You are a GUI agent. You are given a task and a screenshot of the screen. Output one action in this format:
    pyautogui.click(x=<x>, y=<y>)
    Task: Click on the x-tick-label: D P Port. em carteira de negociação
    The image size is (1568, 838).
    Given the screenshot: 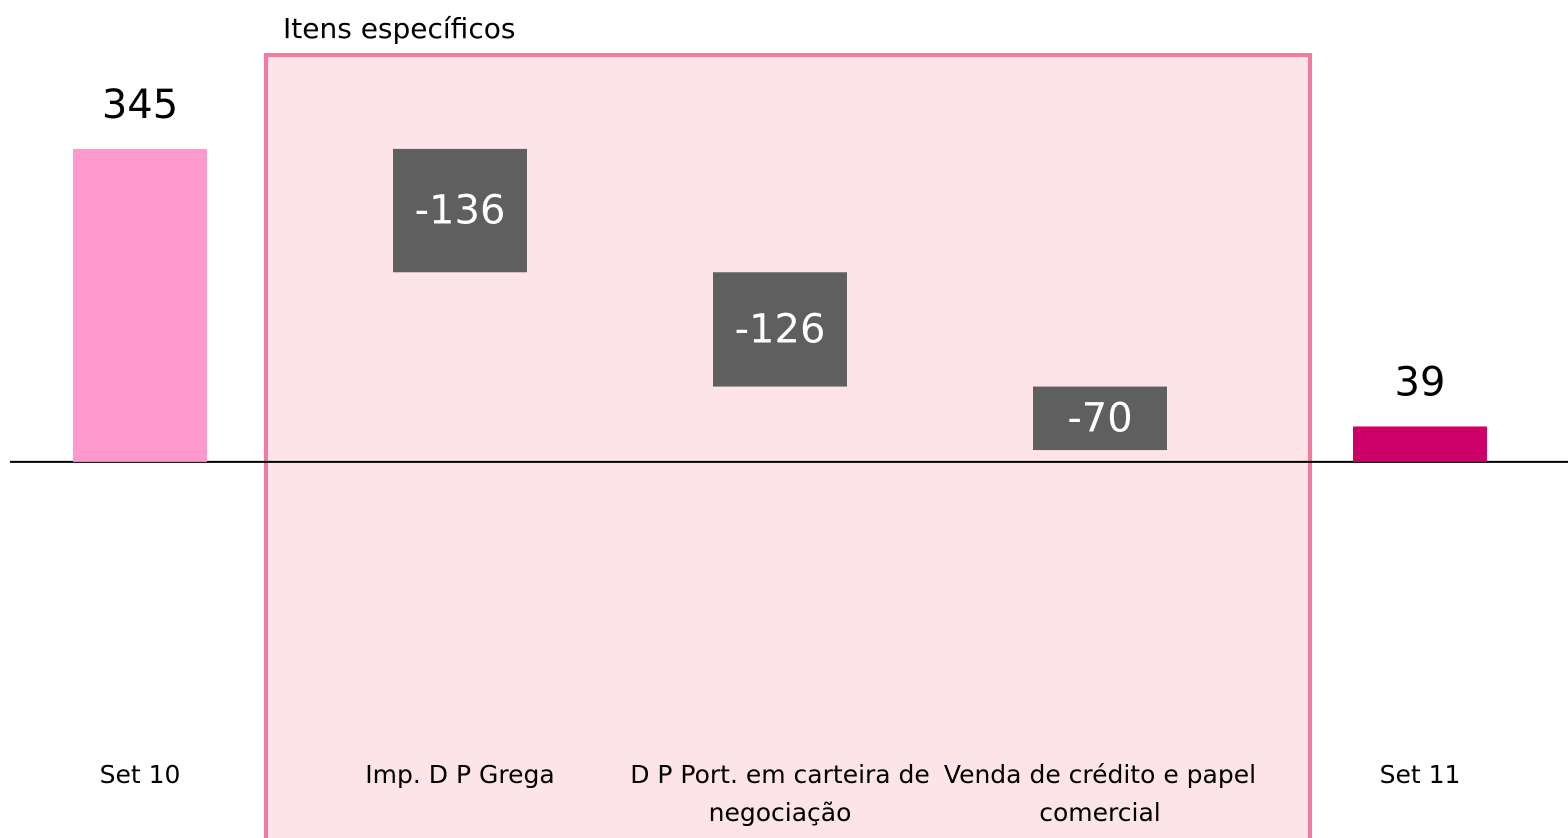 What is the action you would take?
    pyautogui.click(x=780, y=793)
    